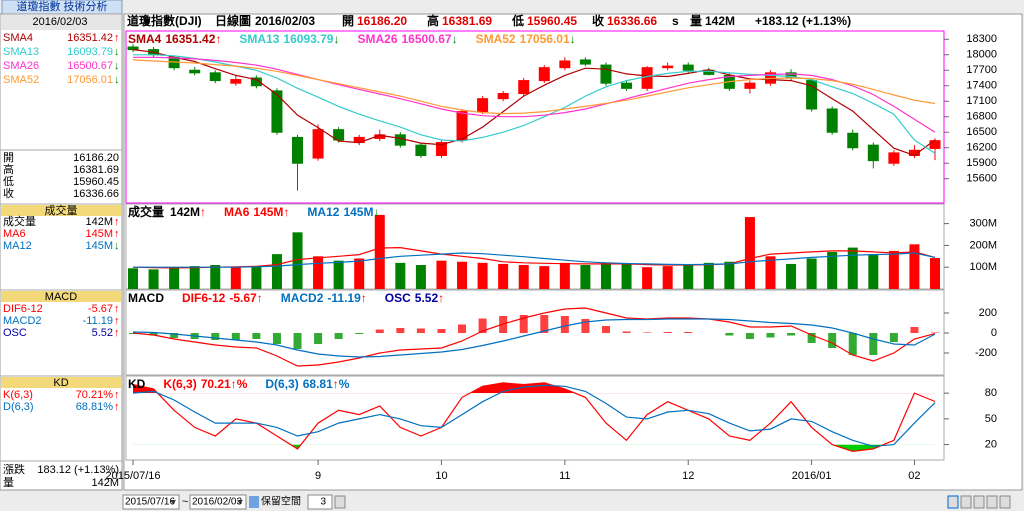 The image size is (1024, 516). What do you see at coordinates (61, 252) in the screenshot?
I see `info-panel` at bounding box center [61, 252].